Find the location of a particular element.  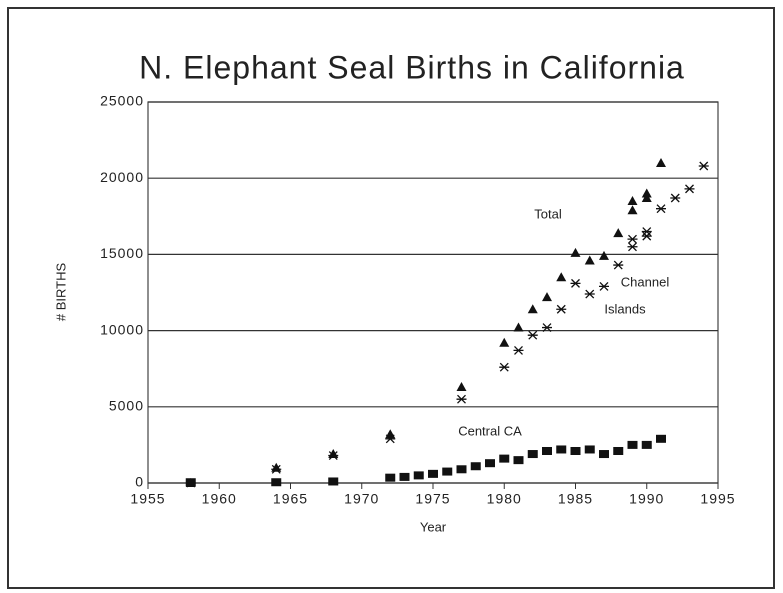

y-tick-label: 25000 is located at coordinates (122, 101).